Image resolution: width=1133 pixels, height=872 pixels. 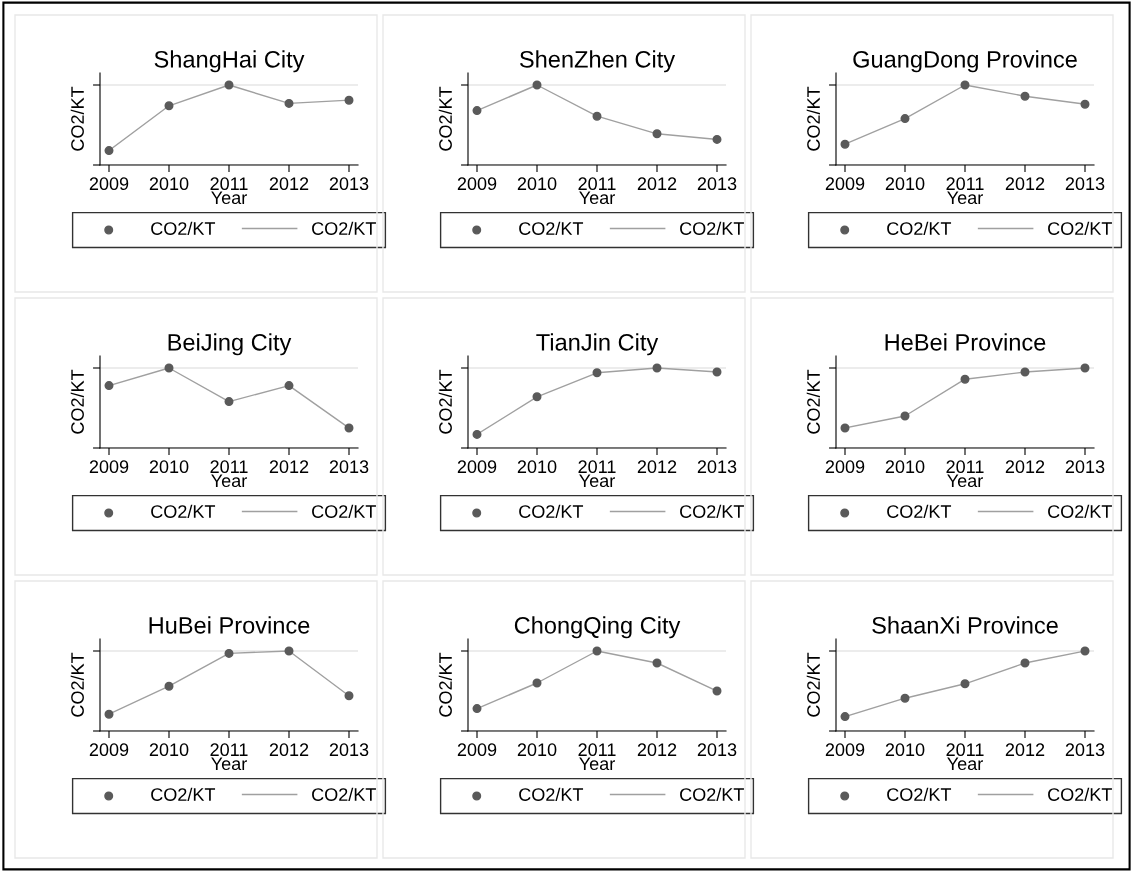 I want to click on chart-title: GuangDong Province, so click(x=965, y=61).